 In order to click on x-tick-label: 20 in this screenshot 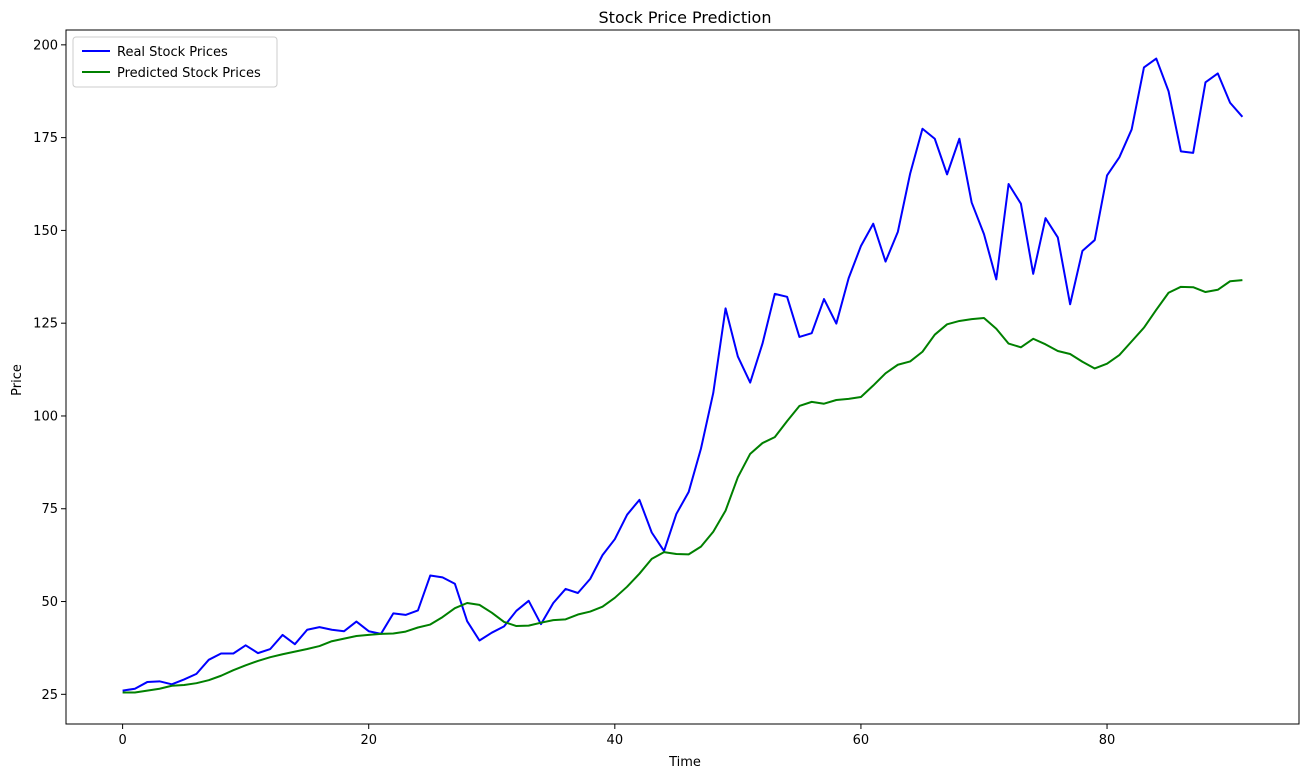, I will do `click(368, 740)`.